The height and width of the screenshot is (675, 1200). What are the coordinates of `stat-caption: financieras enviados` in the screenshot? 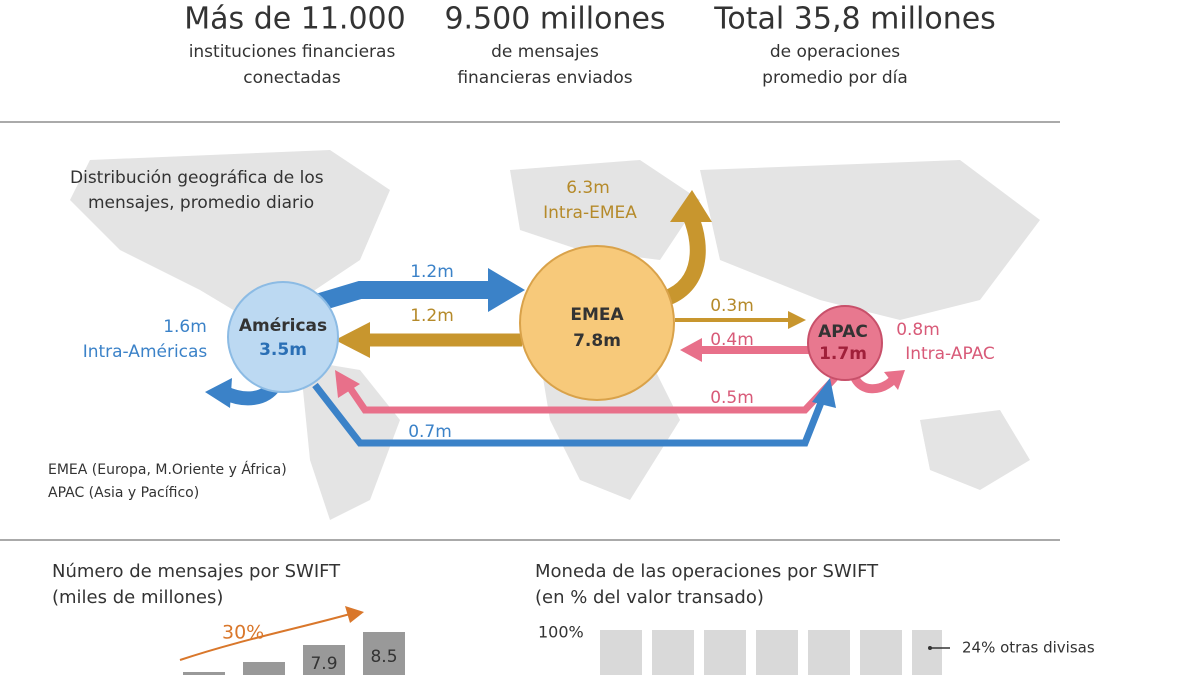 It's located at (544, 78).